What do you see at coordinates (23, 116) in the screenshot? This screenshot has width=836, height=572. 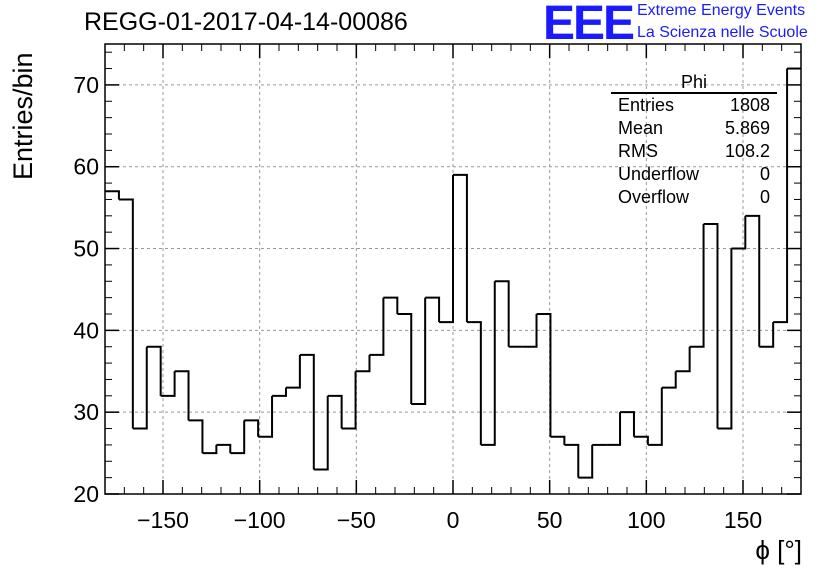 I see `y-axis-label: Entries/bin` at bounding box center [23, 116].